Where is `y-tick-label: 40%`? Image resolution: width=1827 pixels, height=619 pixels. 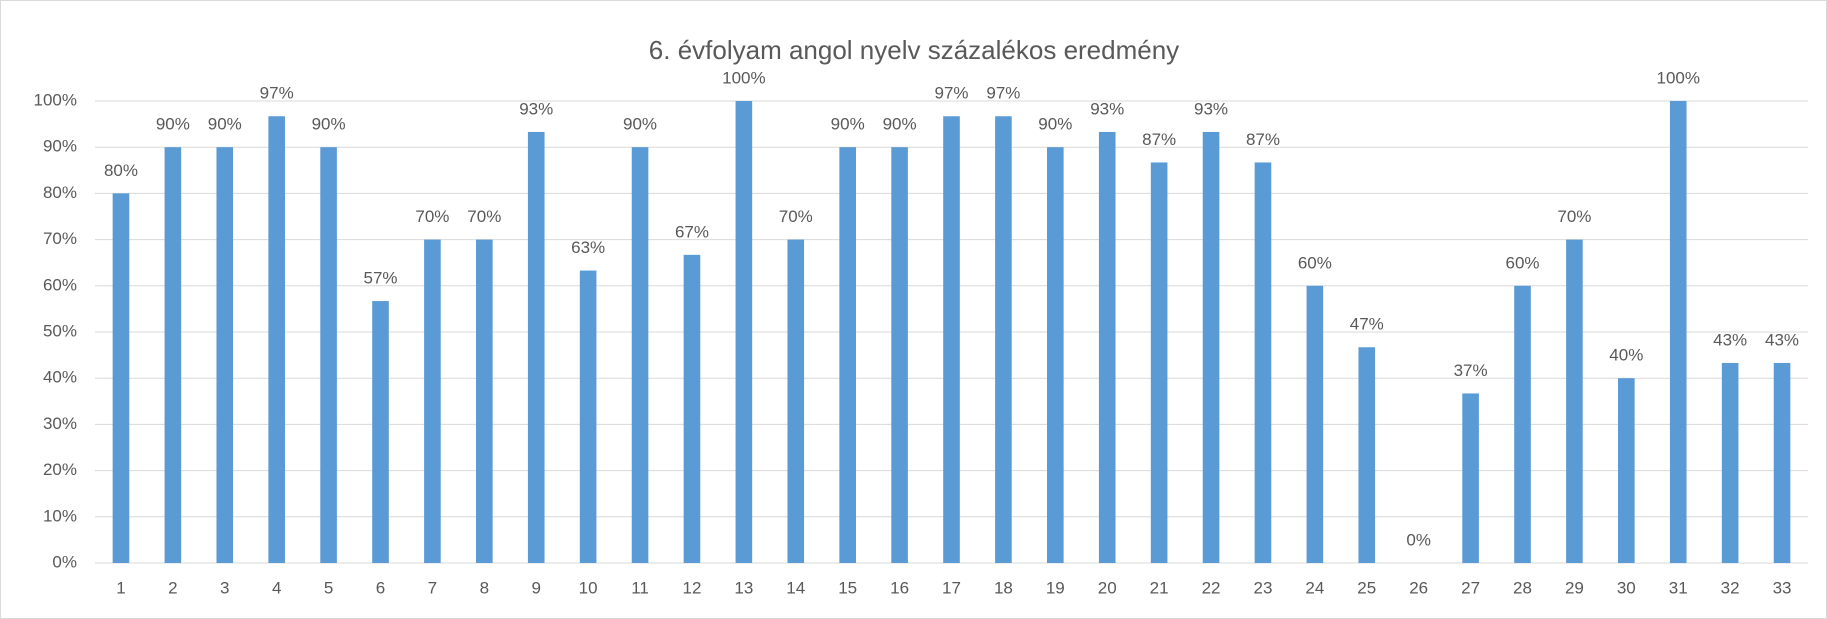
y-tick-label: 40% is located at coordinates (60, 377).